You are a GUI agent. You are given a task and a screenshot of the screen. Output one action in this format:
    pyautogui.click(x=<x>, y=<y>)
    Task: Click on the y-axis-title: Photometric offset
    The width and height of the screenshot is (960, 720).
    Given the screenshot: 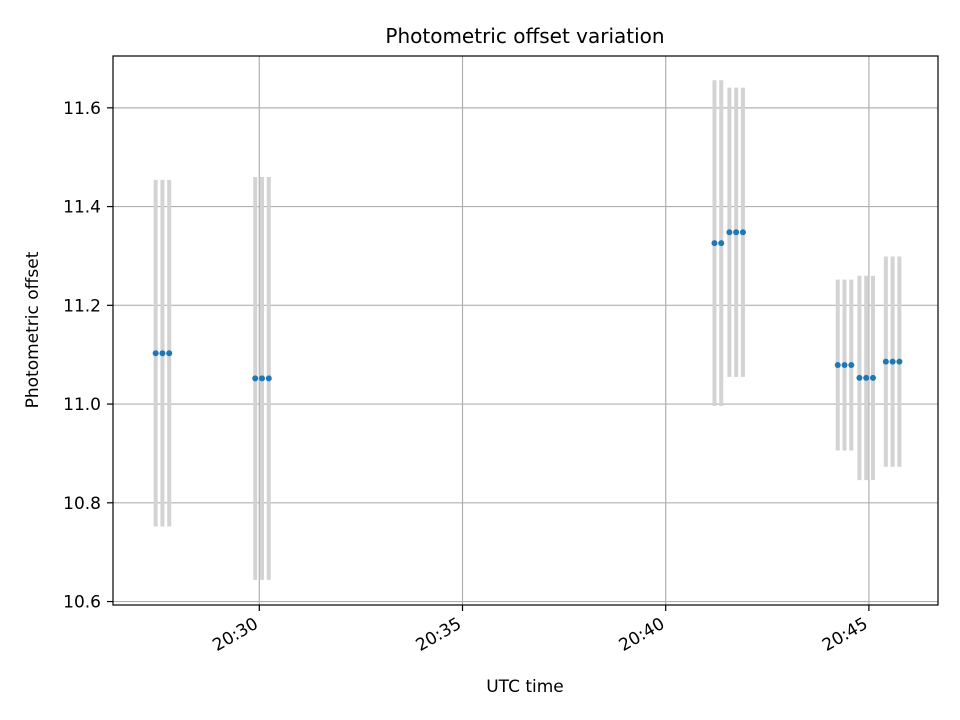 What is the action you would take?
    pyautogui.click(x=33, y=329)
    